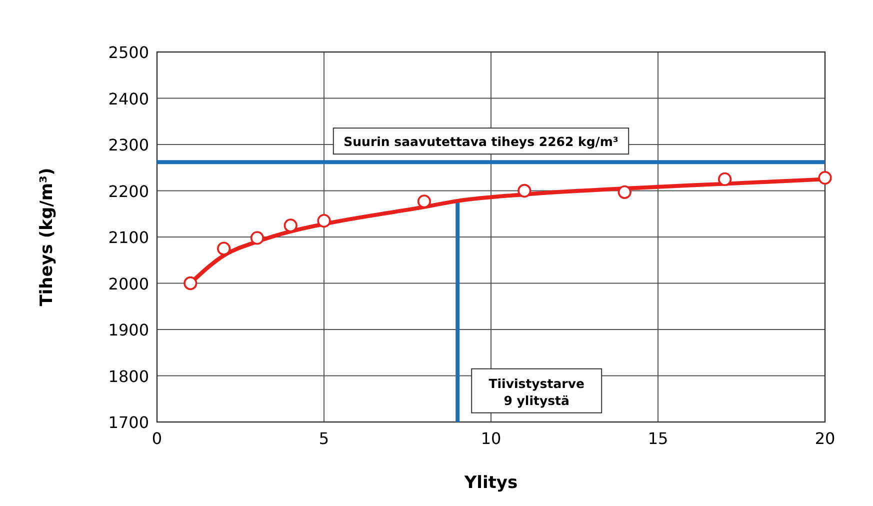  I want to click on y-tick-label: 2500, so click(128, 52).